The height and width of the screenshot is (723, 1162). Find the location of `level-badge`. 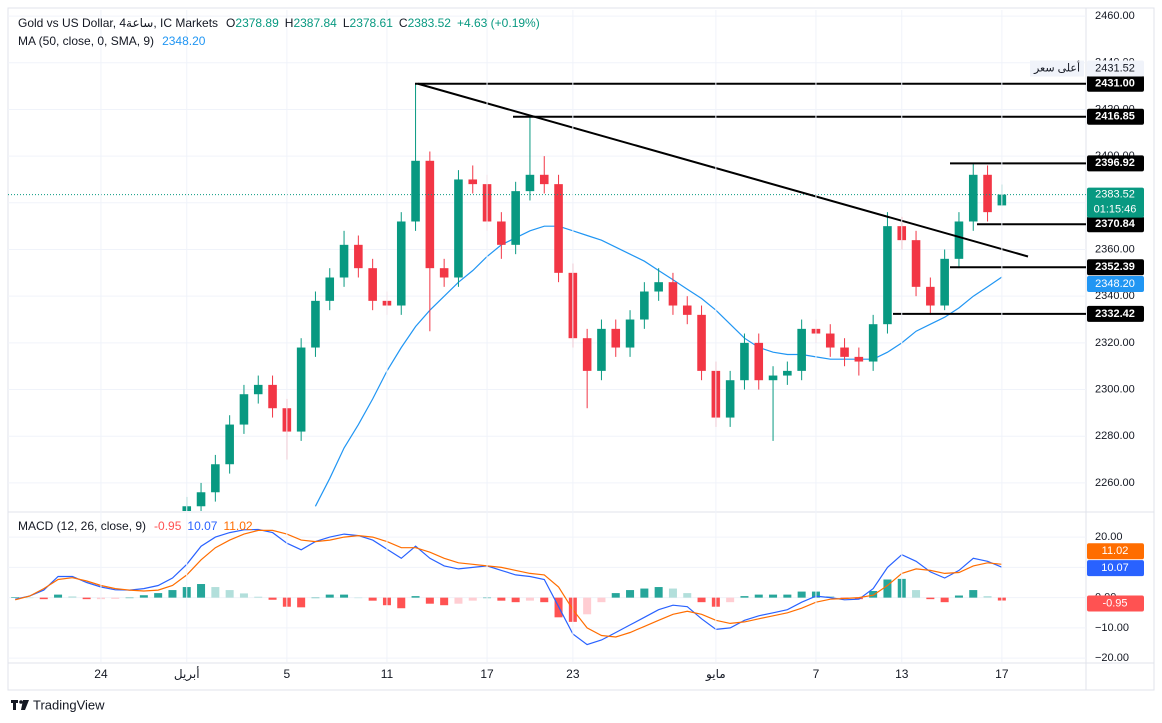

level-badge is located at coordinates (1115, 116).